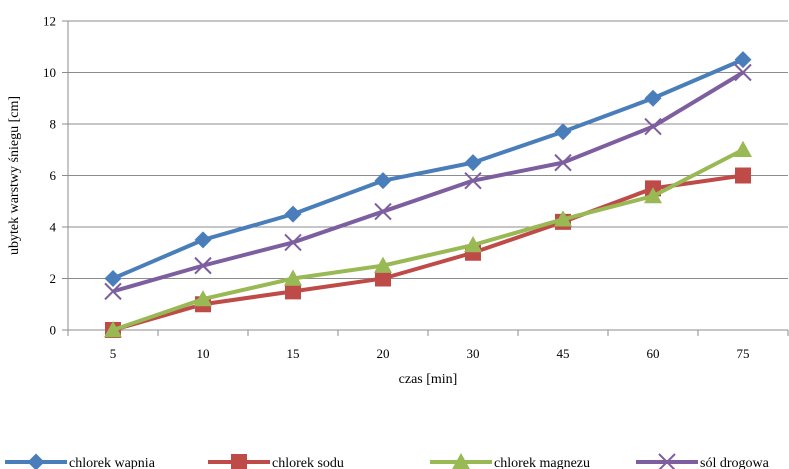 The height and width of the screenshot is (469, 789). I want to click on legend-label: sól drogowa, so click(735, 462).